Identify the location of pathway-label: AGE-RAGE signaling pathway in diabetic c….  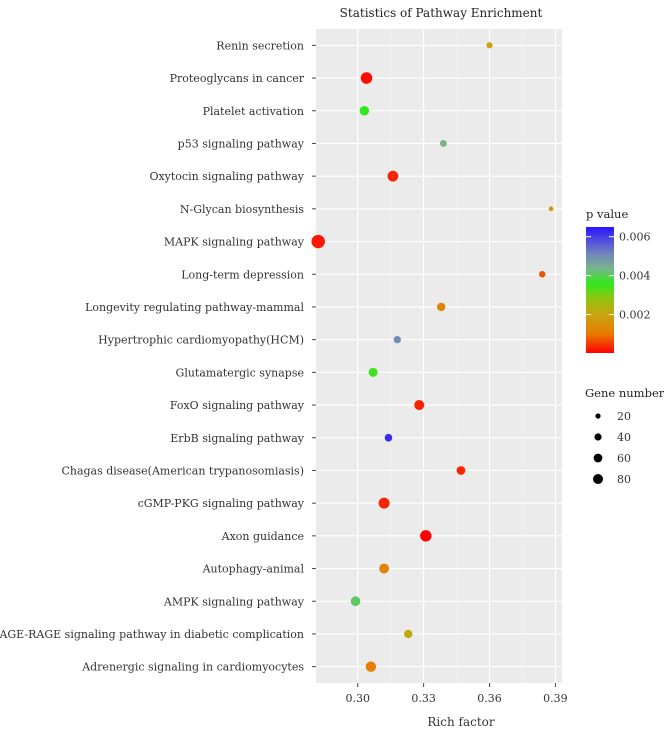
(152, 634).